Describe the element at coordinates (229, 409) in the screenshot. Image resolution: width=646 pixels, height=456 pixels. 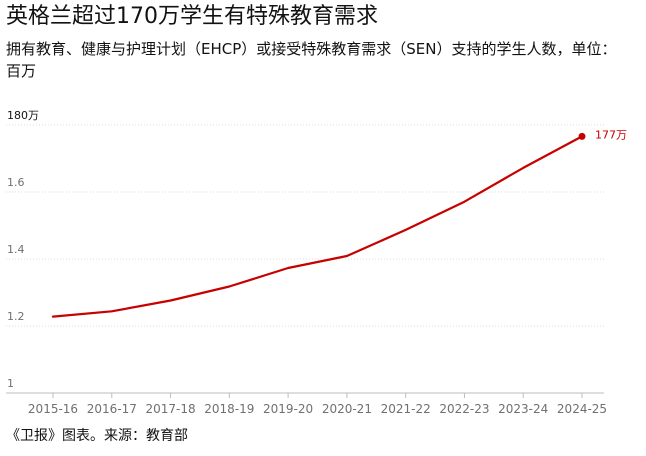
I see `x-tick-label: 2018-19` at that location.